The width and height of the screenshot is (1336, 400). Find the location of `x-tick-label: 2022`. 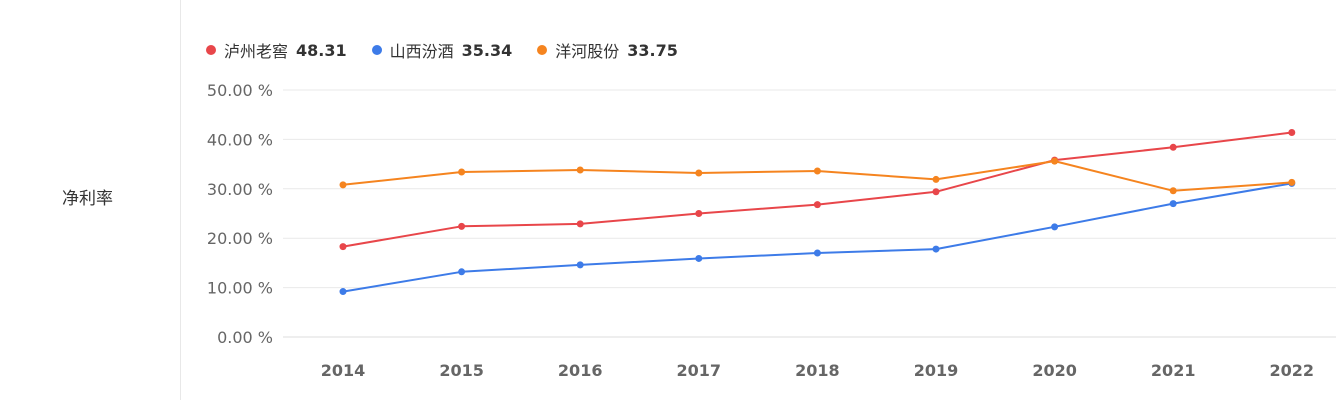

x-tick-label: 2022 is located at coordinates (1292, 370).